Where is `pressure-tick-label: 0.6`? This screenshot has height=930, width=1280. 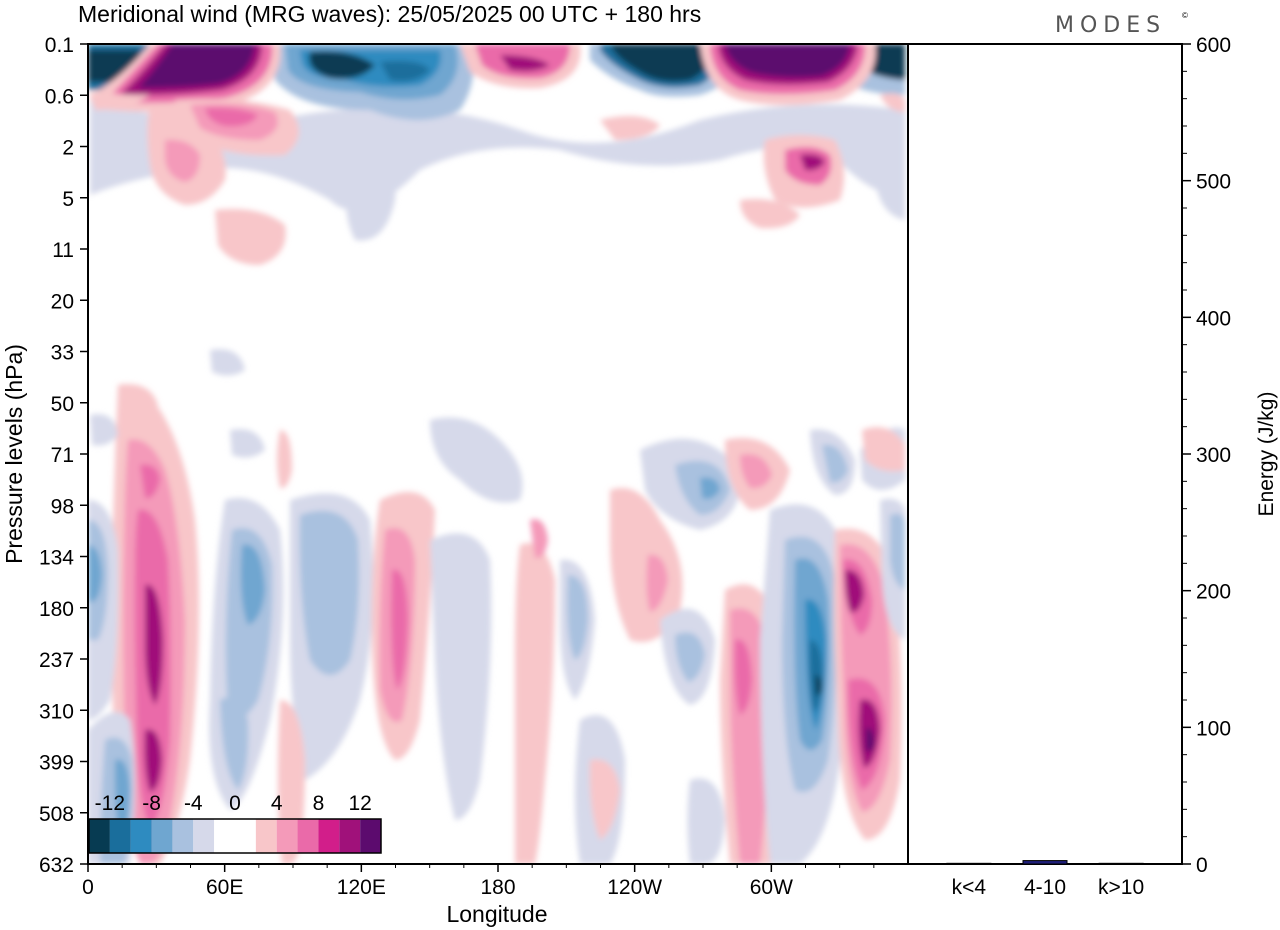
pressure-tick-label: 0.6 is located at coordinates (59, 96).